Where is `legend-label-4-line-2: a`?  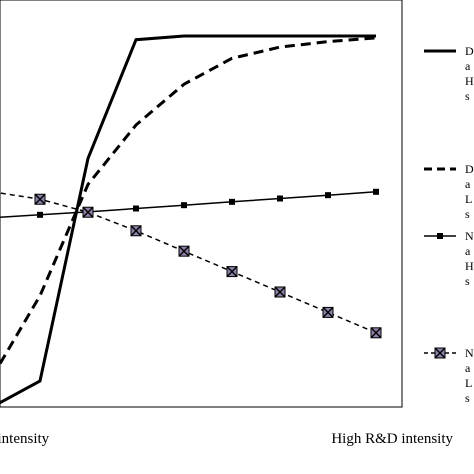 legend-label-4-line-2: a is located at coordinates (468, 368).